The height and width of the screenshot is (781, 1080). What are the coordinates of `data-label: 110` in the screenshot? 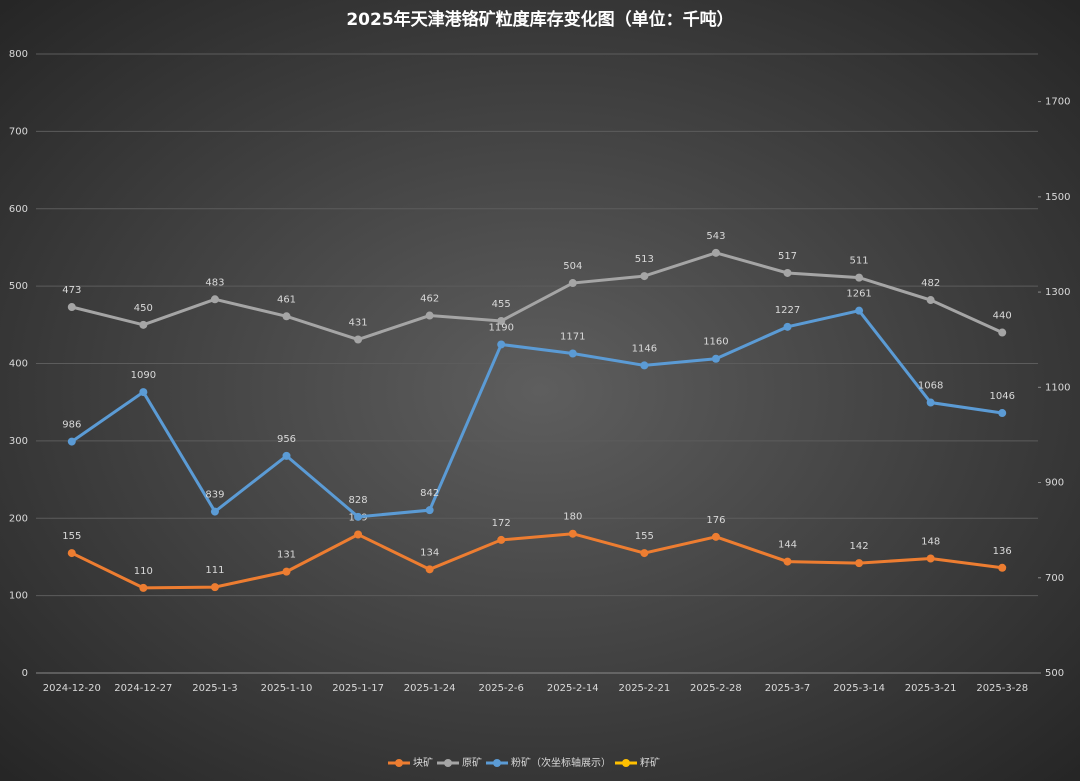 It's located at (143, 571).